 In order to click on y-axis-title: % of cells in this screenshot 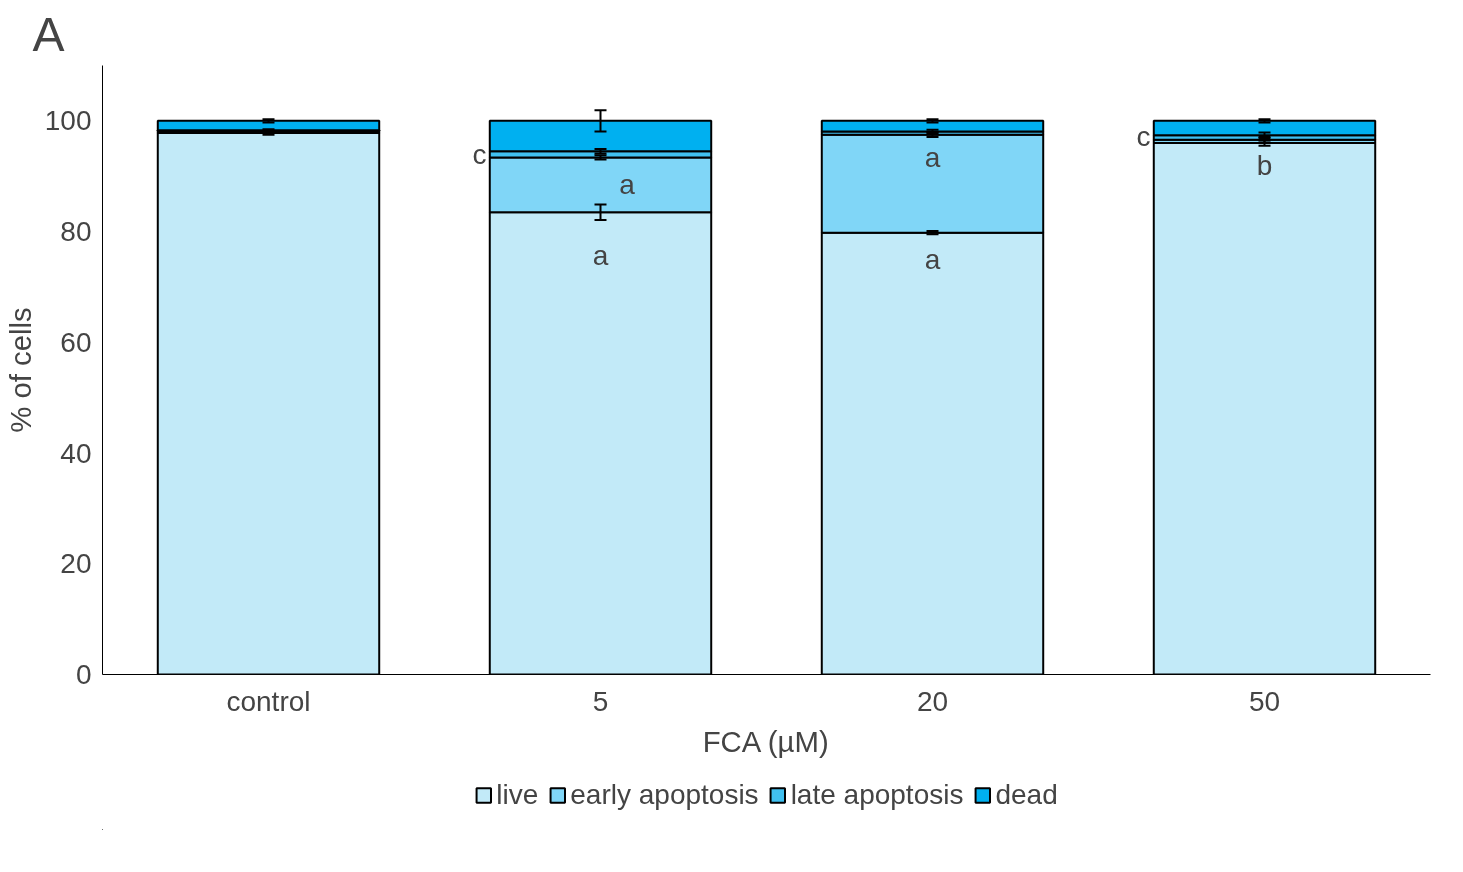, I will do `click(20, 370)`.